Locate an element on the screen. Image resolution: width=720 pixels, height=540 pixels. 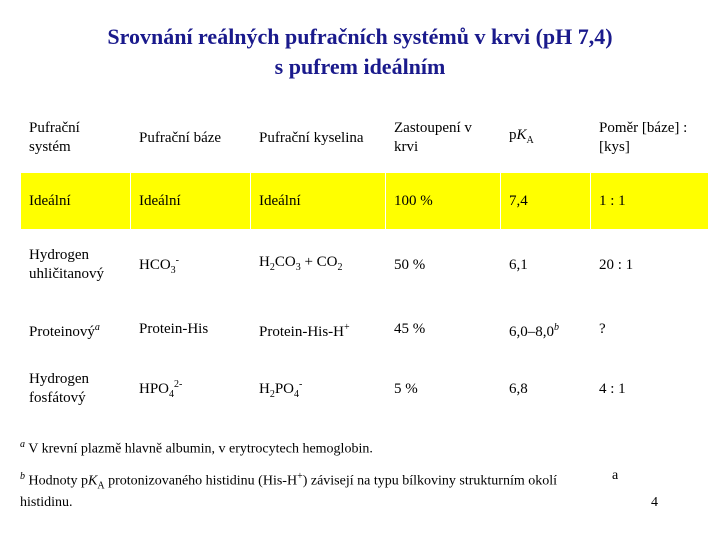
table-cell: Protein-His is located at coordinates (190, 329).